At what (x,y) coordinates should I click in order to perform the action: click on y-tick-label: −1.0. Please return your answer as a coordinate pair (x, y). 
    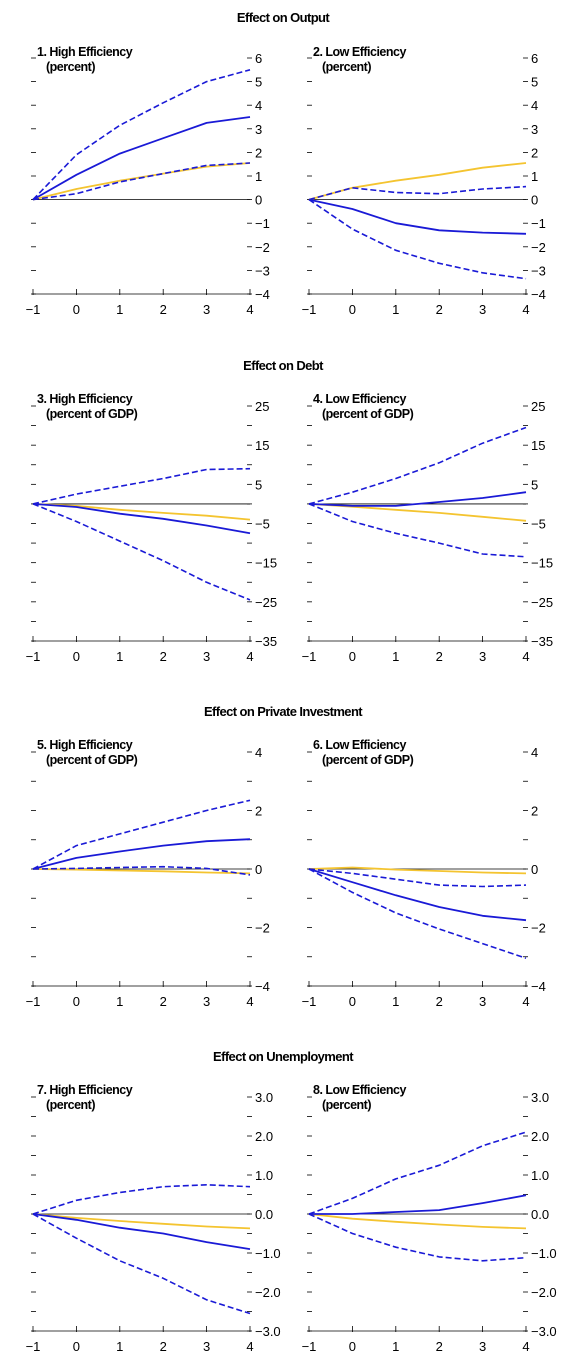
    Looking at the image, I should click on (544, 1253).